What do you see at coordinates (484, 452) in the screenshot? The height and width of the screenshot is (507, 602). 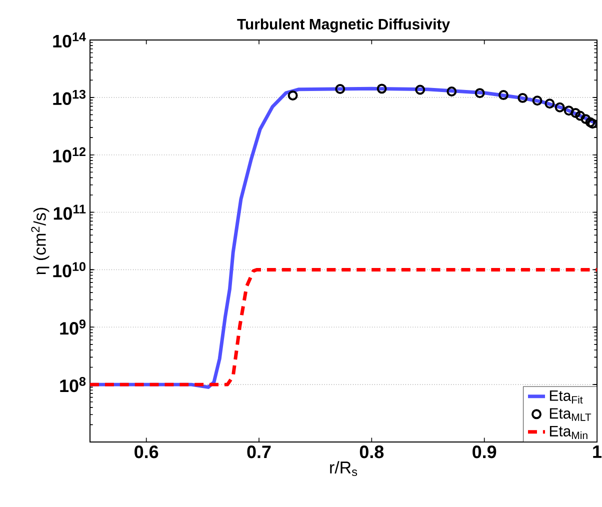 I see `x-tick-label: 0.9` at bounding box center [484, 452].